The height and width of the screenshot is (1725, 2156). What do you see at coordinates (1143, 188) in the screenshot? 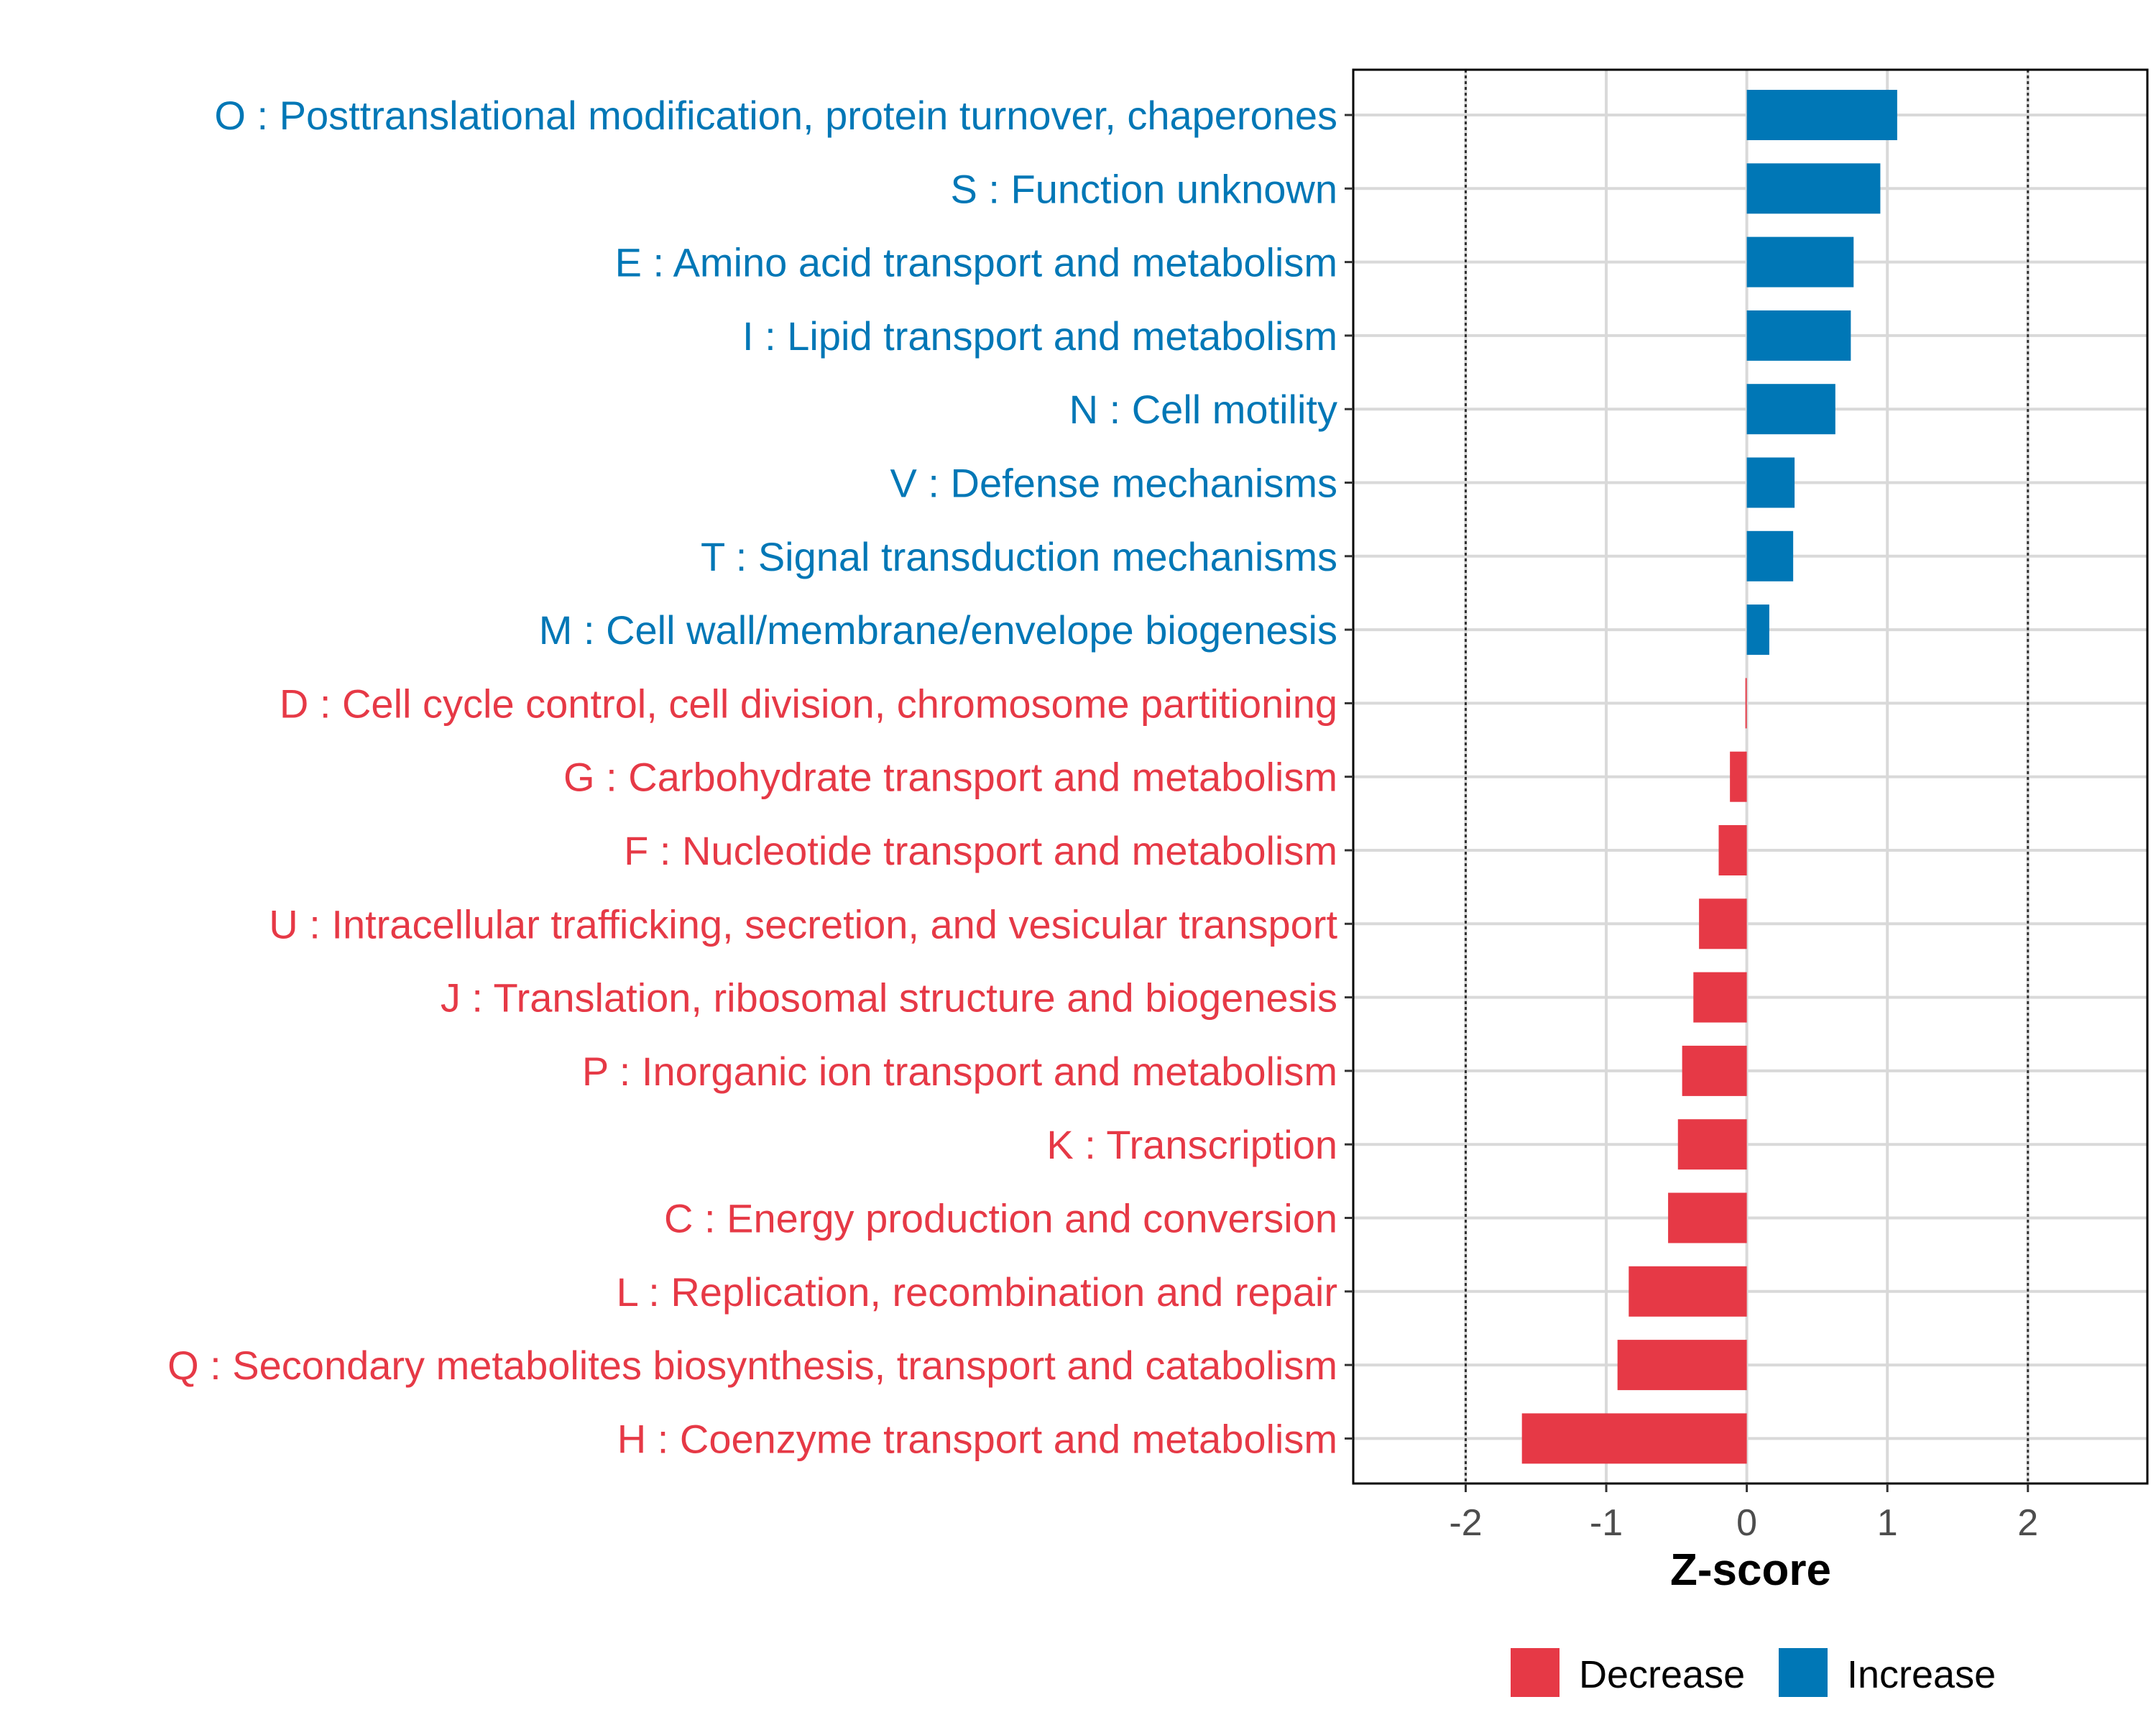
I see `y-tick-label: S : Function unknown` at bounding box center [1143, 188].